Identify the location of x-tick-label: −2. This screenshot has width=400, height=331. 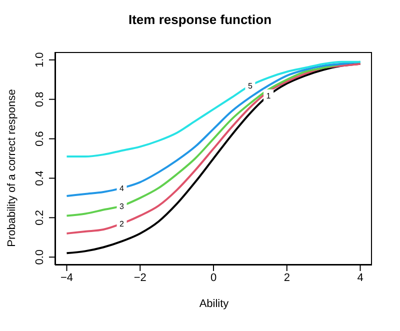
(140, 278).